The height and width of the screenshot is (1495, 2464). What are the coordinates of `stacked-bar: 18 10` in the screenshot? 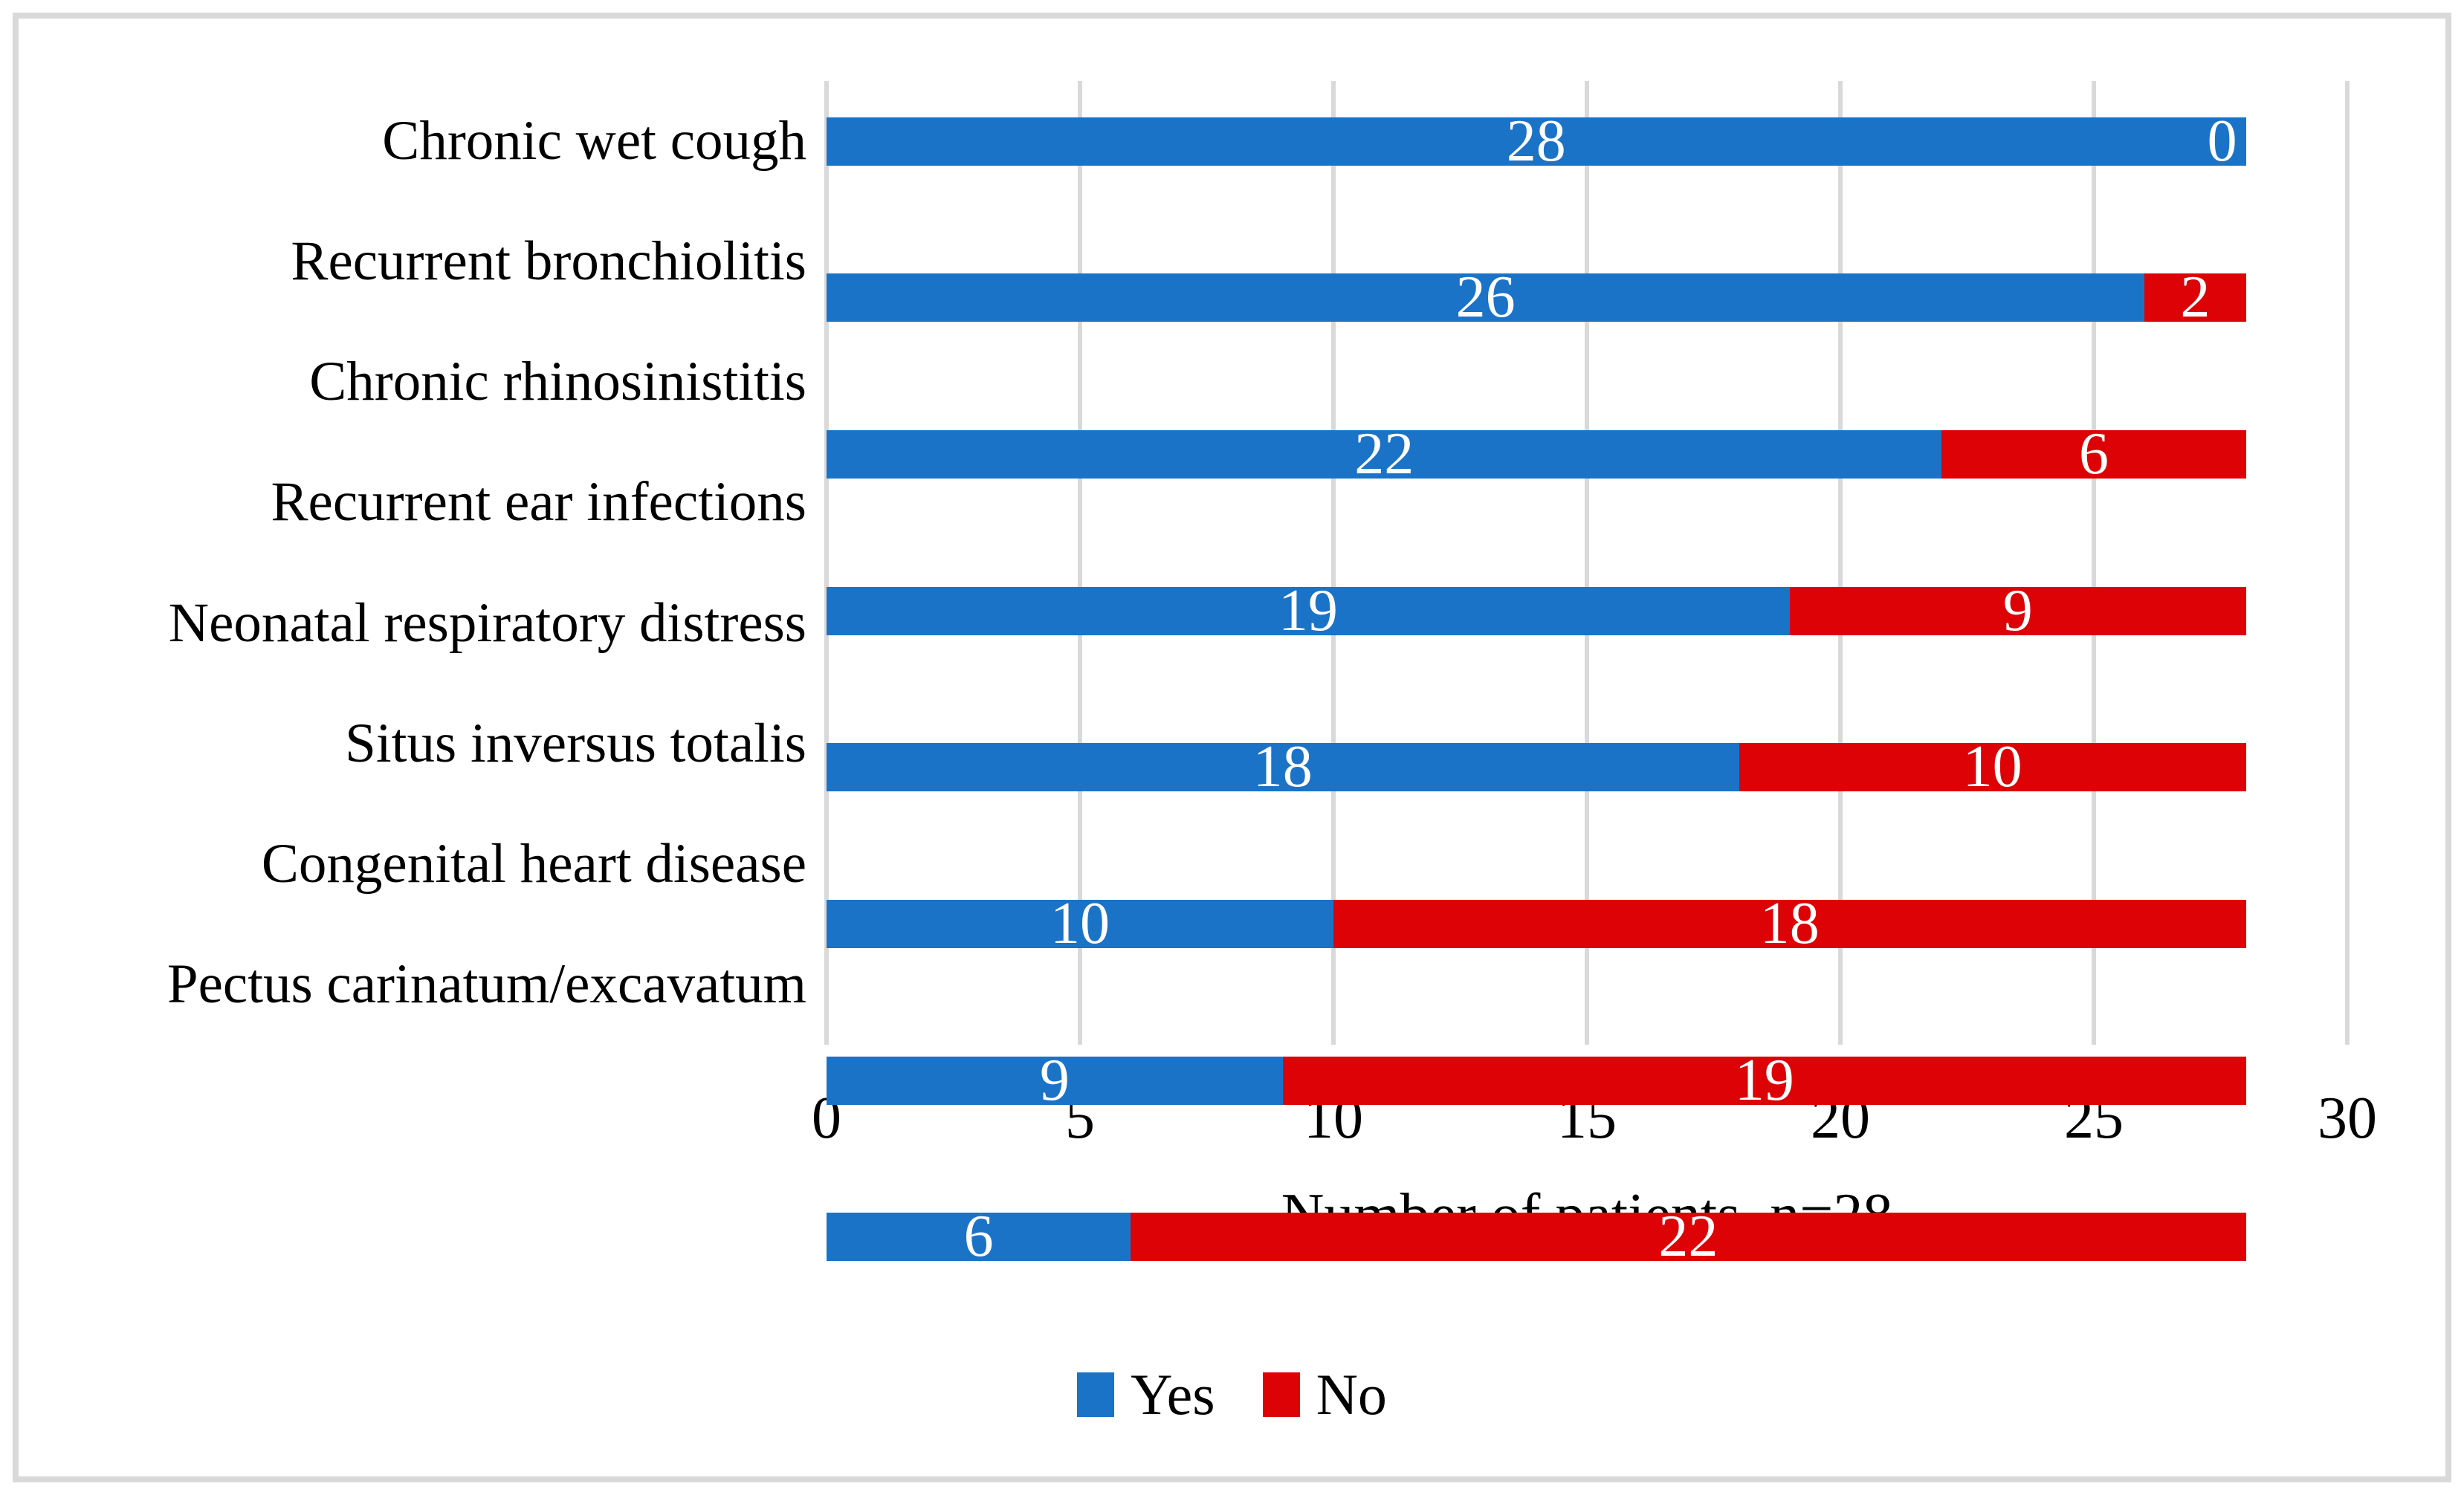 It's located at (1587, 767).